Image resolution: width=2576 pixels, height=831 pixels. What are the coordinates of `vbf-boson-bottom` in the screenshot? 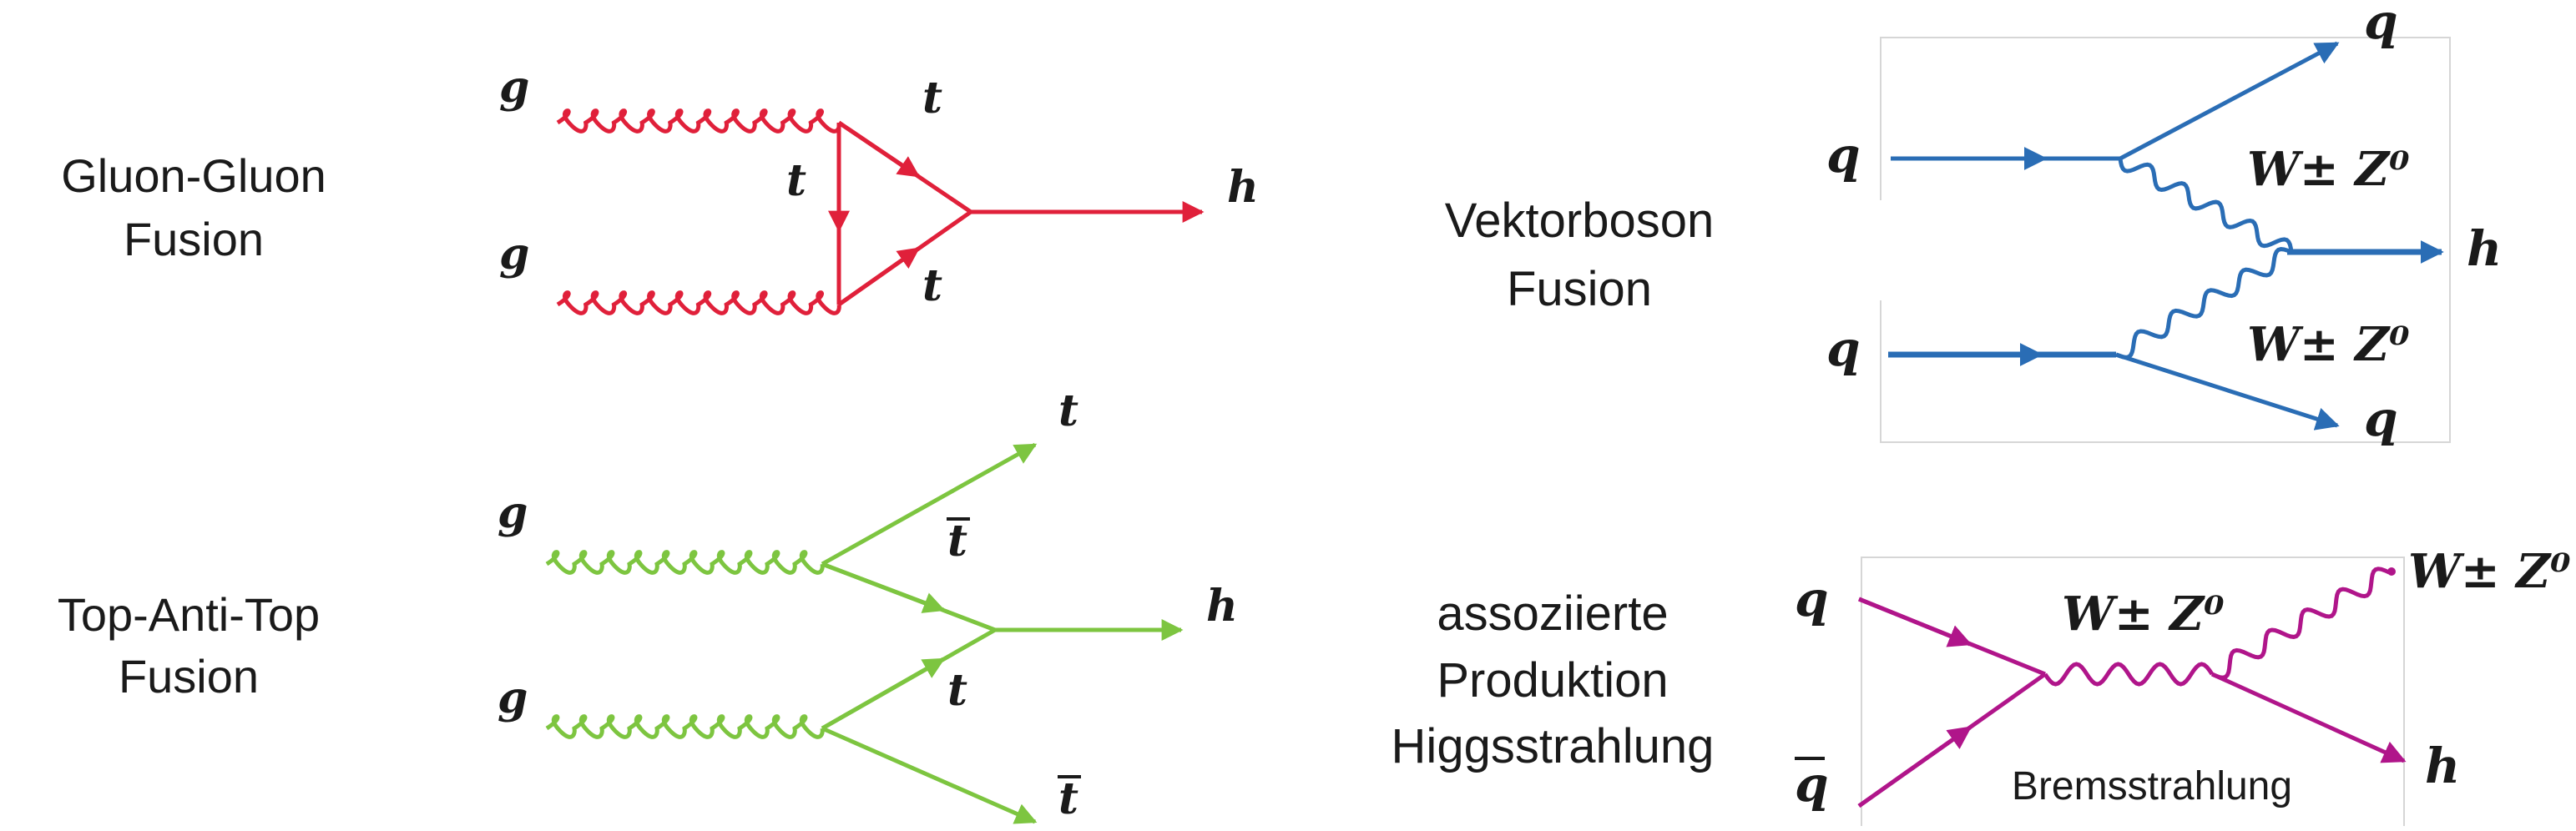 It's located at (2203, 303).